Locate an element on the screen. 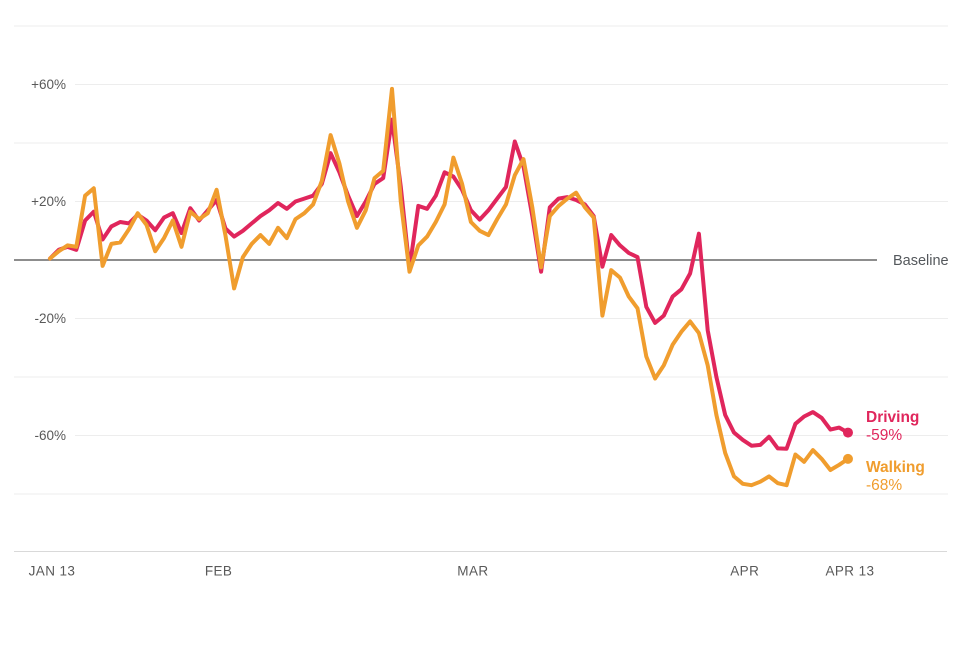 The image size is (976, 656). x-axis-label: JAN 13 is located at coordinates (52, 571).